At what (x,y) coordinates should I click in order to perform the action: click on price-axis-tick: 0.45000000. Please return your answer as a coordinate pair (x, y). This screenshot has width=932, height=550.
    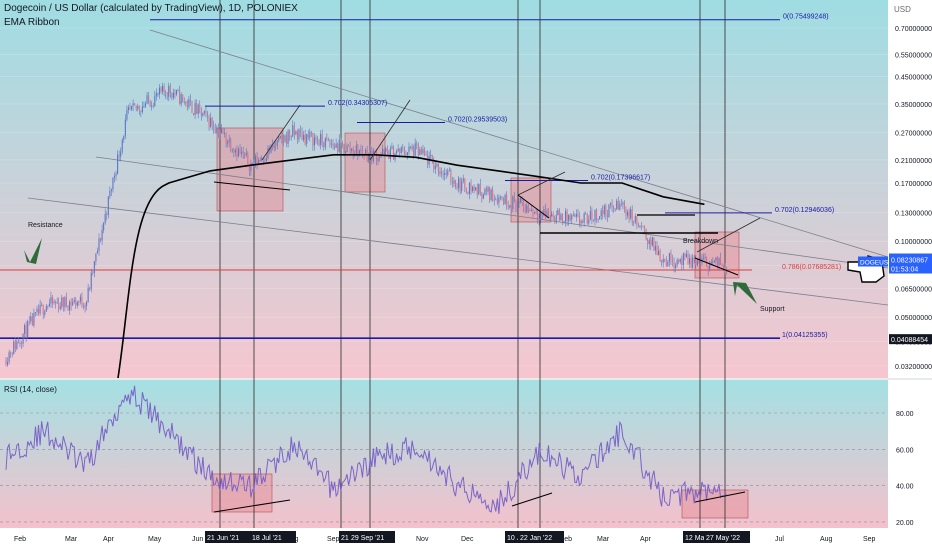
    Looking at the image, I should click on (913, 77).